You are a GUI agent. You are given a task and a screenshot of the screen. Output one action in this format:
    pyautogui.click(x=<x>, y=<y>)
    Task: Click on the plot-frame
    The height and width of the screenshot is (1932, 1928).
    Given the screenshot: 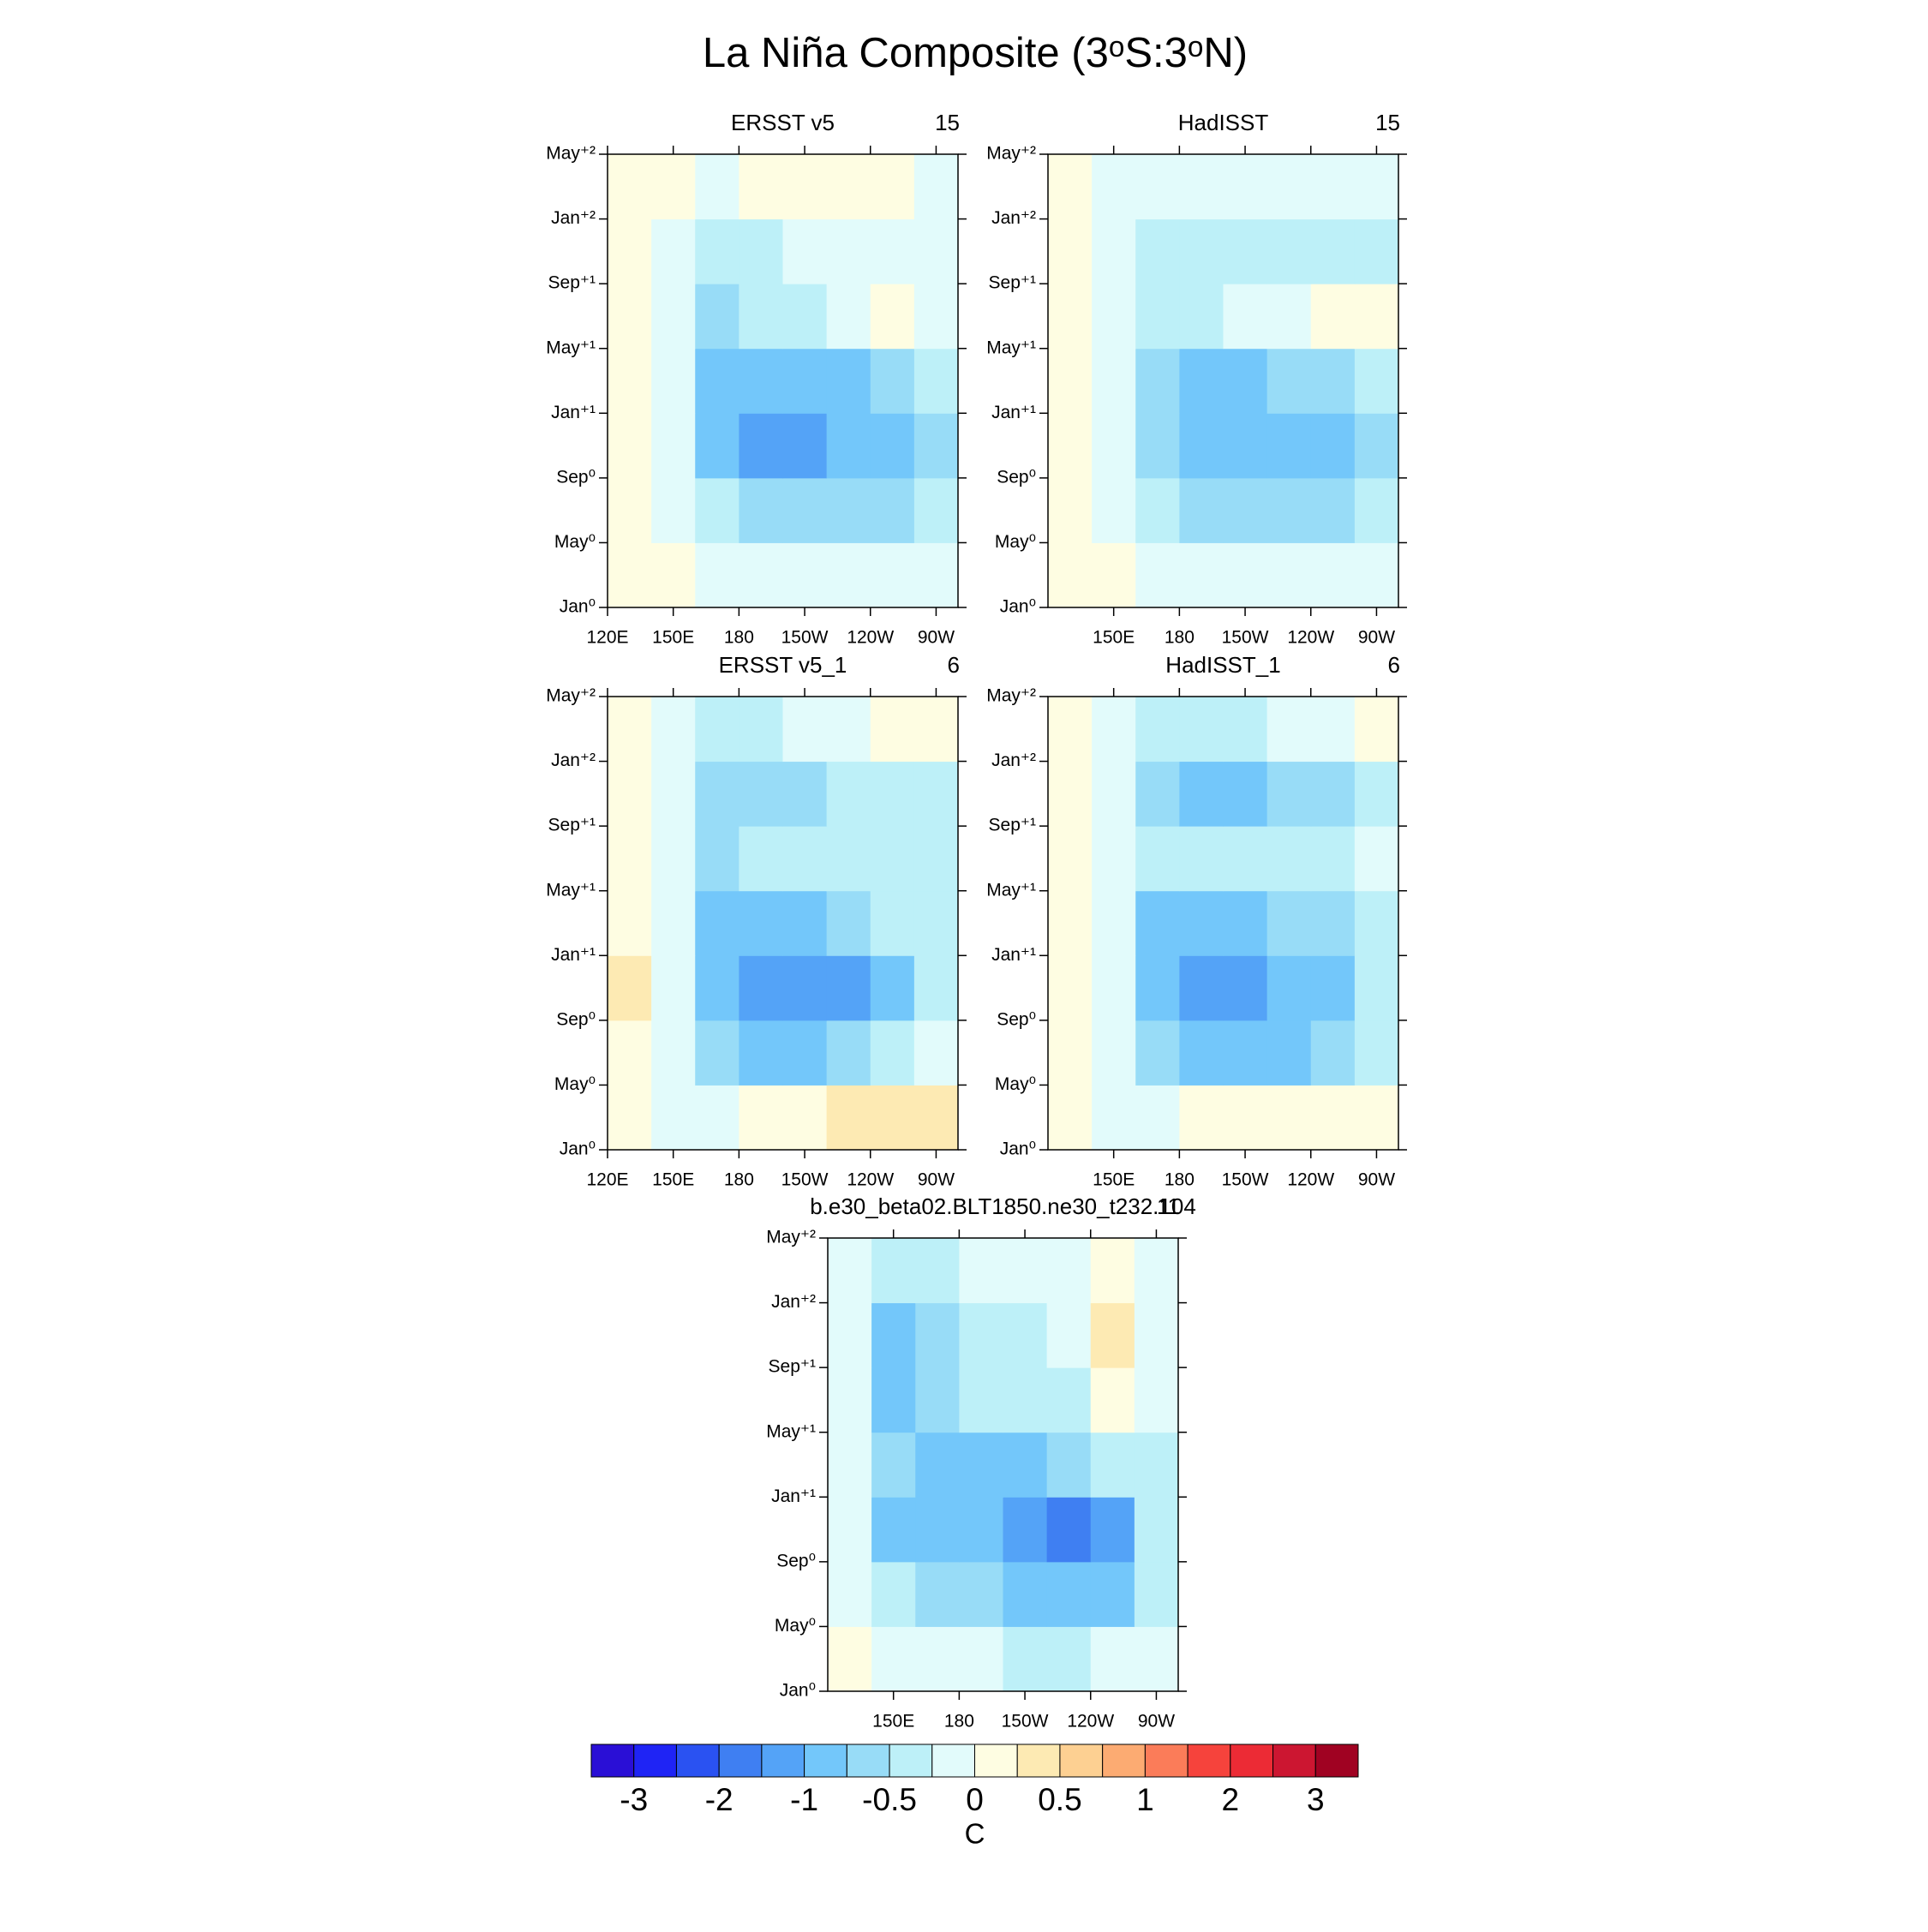 What is the action you would take?
    pyautogui.click(x=1223, y=380)
    